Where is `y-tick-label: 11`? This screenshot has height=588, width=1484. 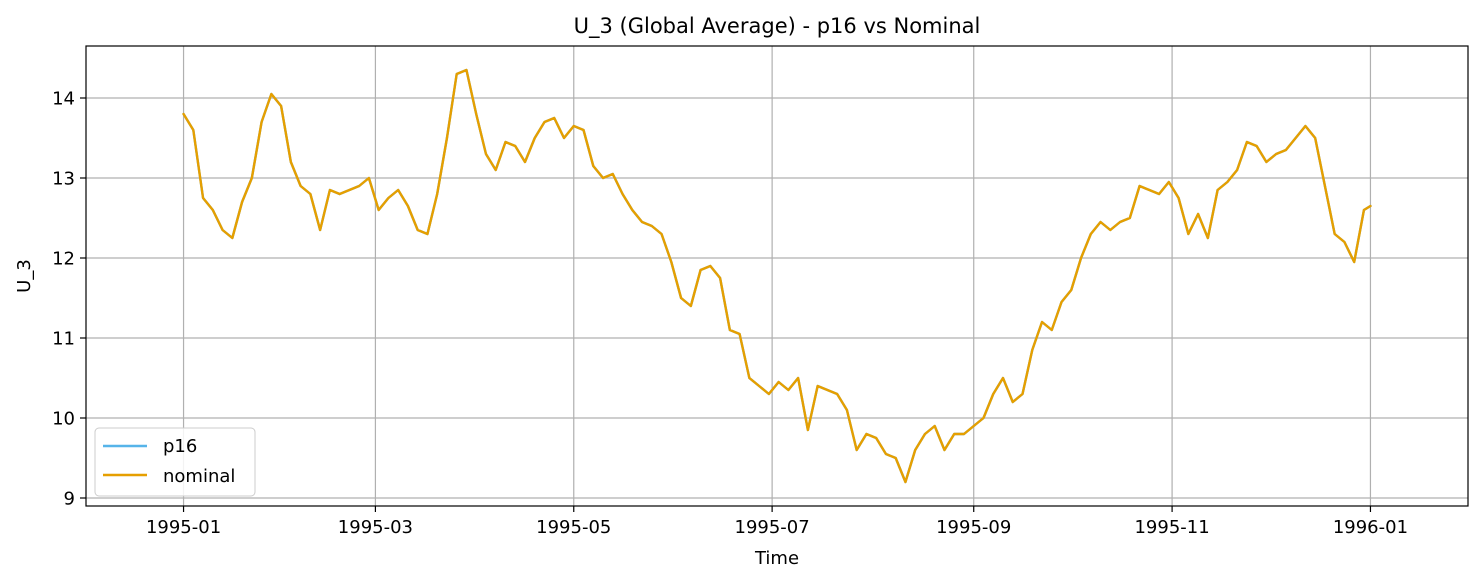
y-tick-label: 11 is located at coordinates (63, 339).